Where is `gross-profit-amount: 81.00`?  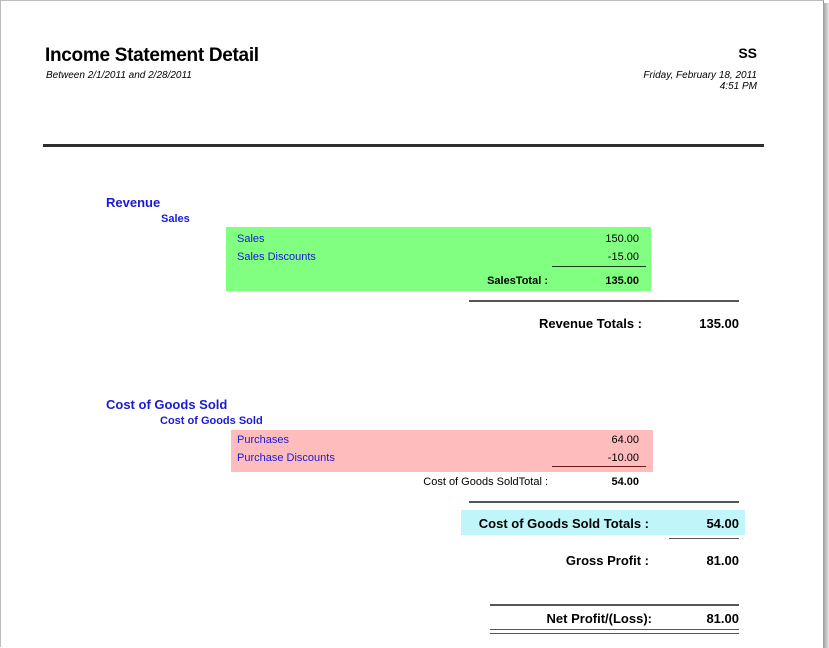
gross-profit-amount: 81.00 is located at coordinates (722, 560).